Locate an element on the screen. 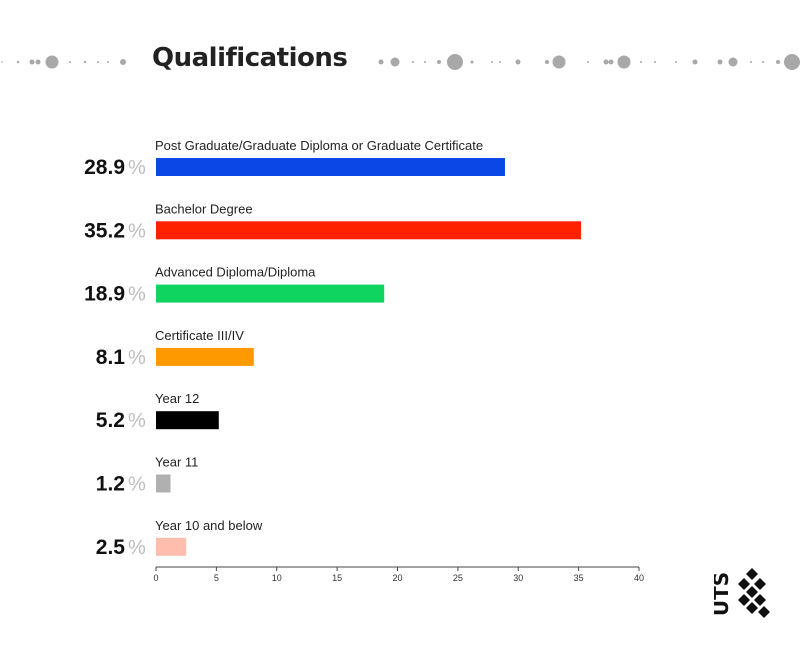  x-tick-label: 40 is located at coordinates (639, 578).